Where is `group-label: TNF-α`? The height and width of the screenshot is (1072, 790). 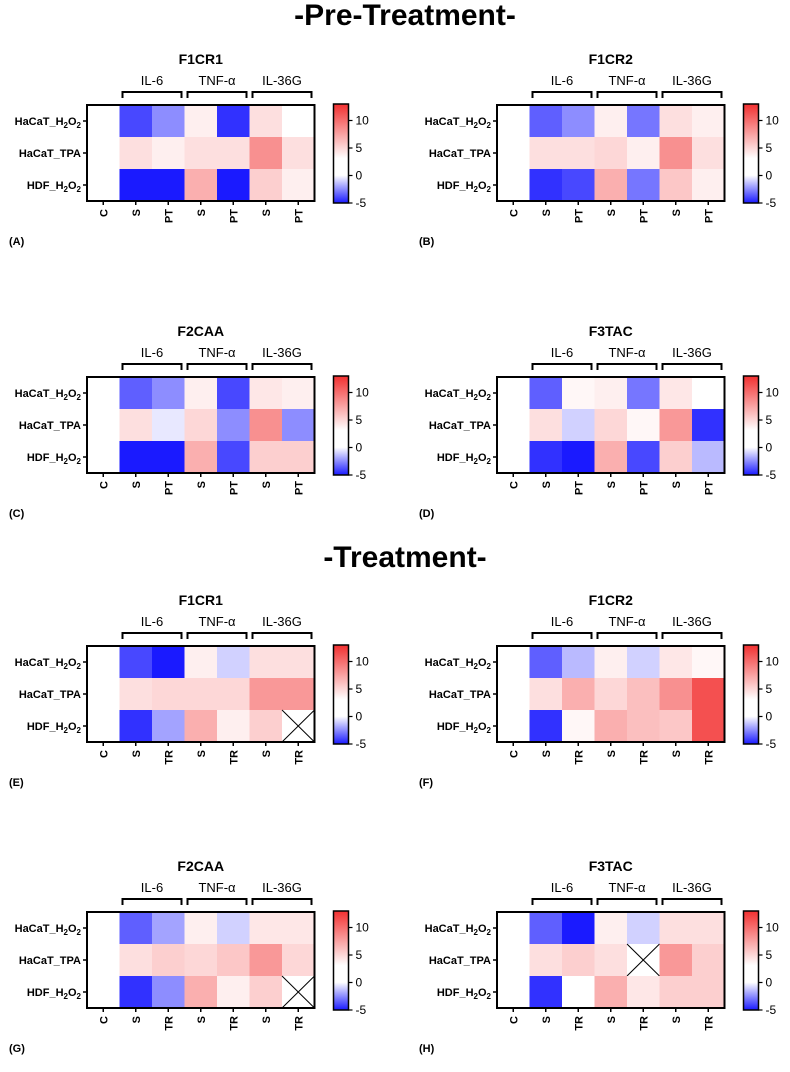
group-label: TNF-α is located at coordinates (217, 80).